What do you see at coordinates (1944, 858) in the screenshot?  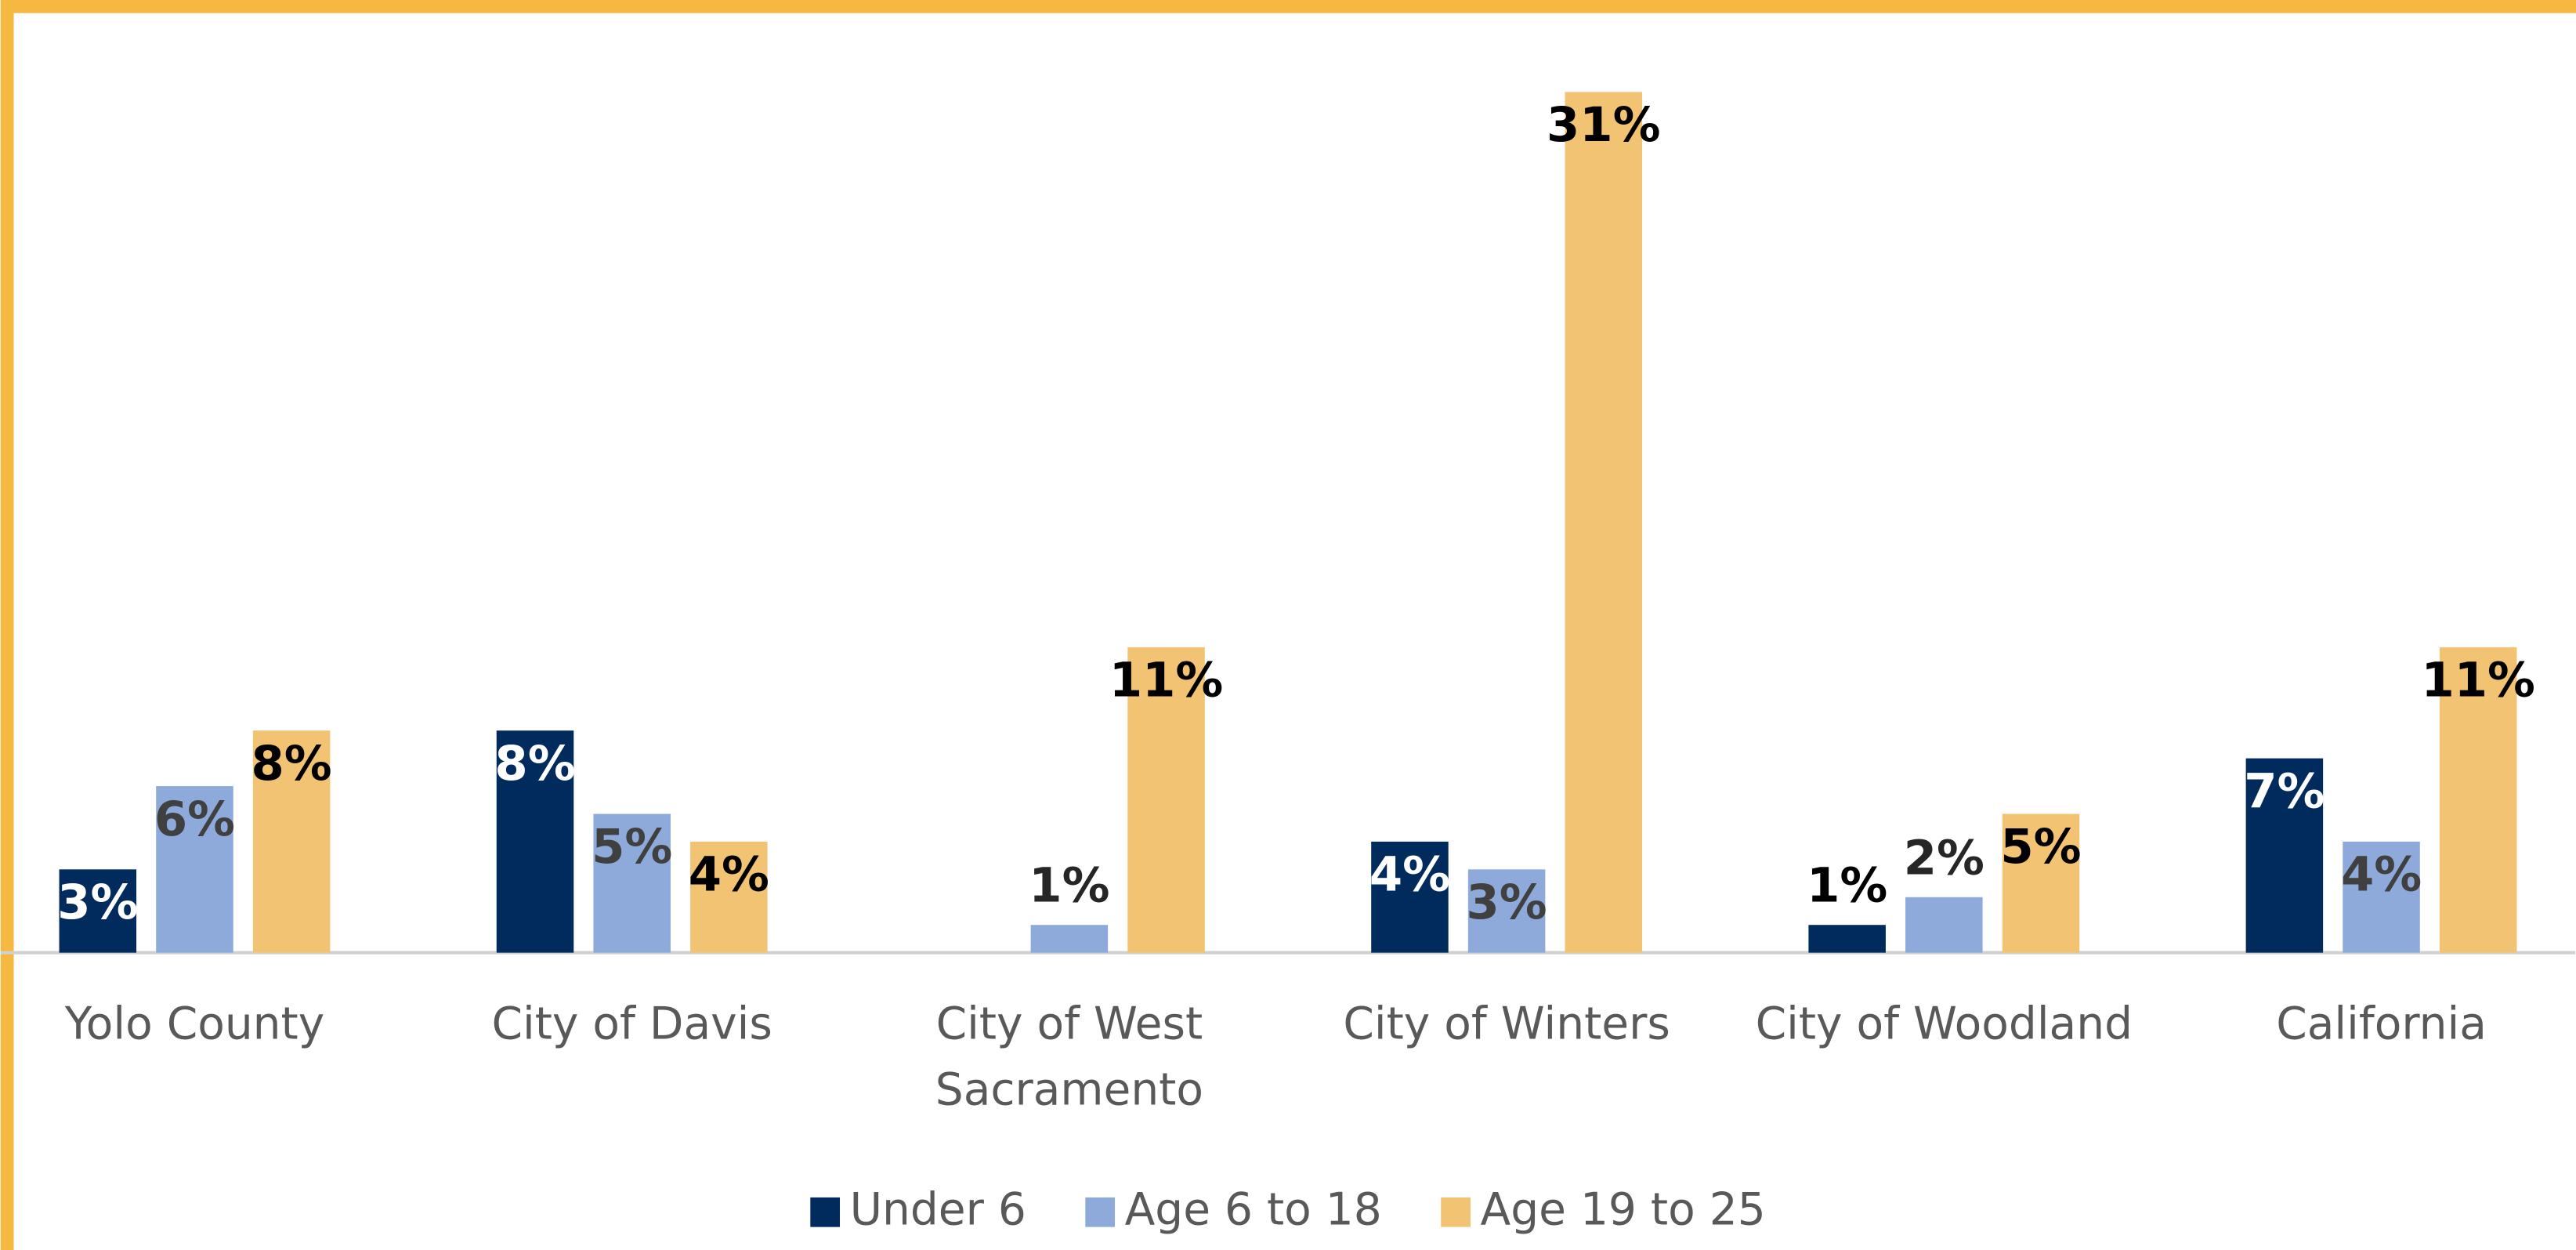 I see `data-label: 2%` at bounding box center [1944, 858].